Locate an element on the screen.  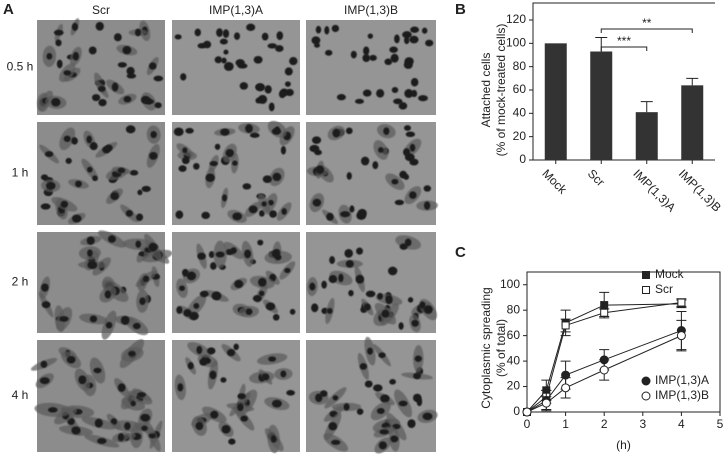
column-label: IMP(1,3)A is located at coordinates (236, 10).